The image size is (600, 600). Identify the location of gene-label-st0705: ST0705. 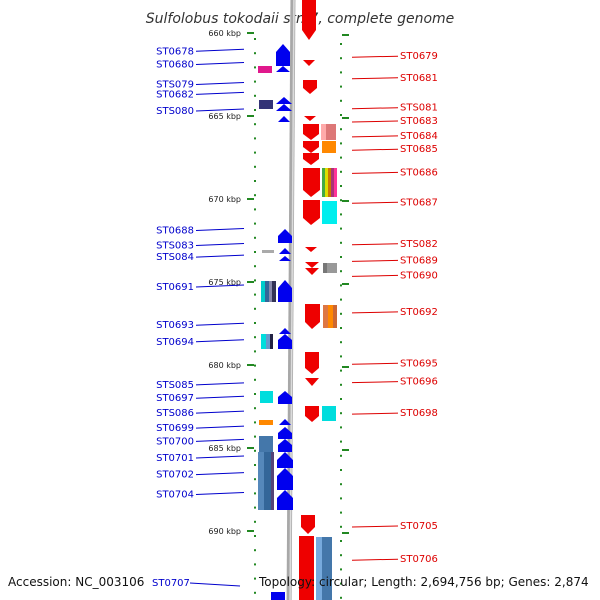
(419, 526).